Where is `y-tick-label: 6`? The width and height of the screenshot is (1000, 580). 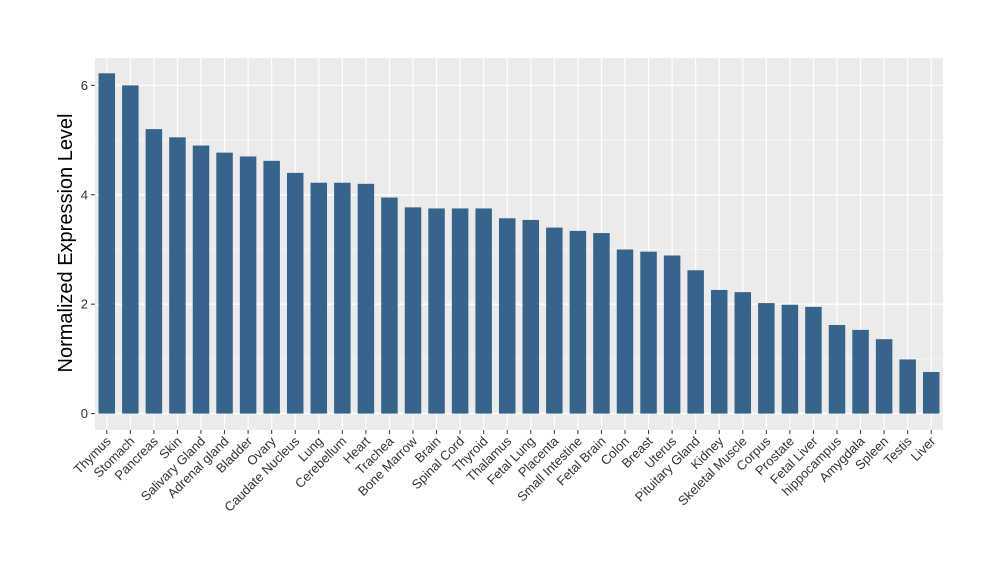
y-tick-label: 6 is located at coordinates (84, 85).